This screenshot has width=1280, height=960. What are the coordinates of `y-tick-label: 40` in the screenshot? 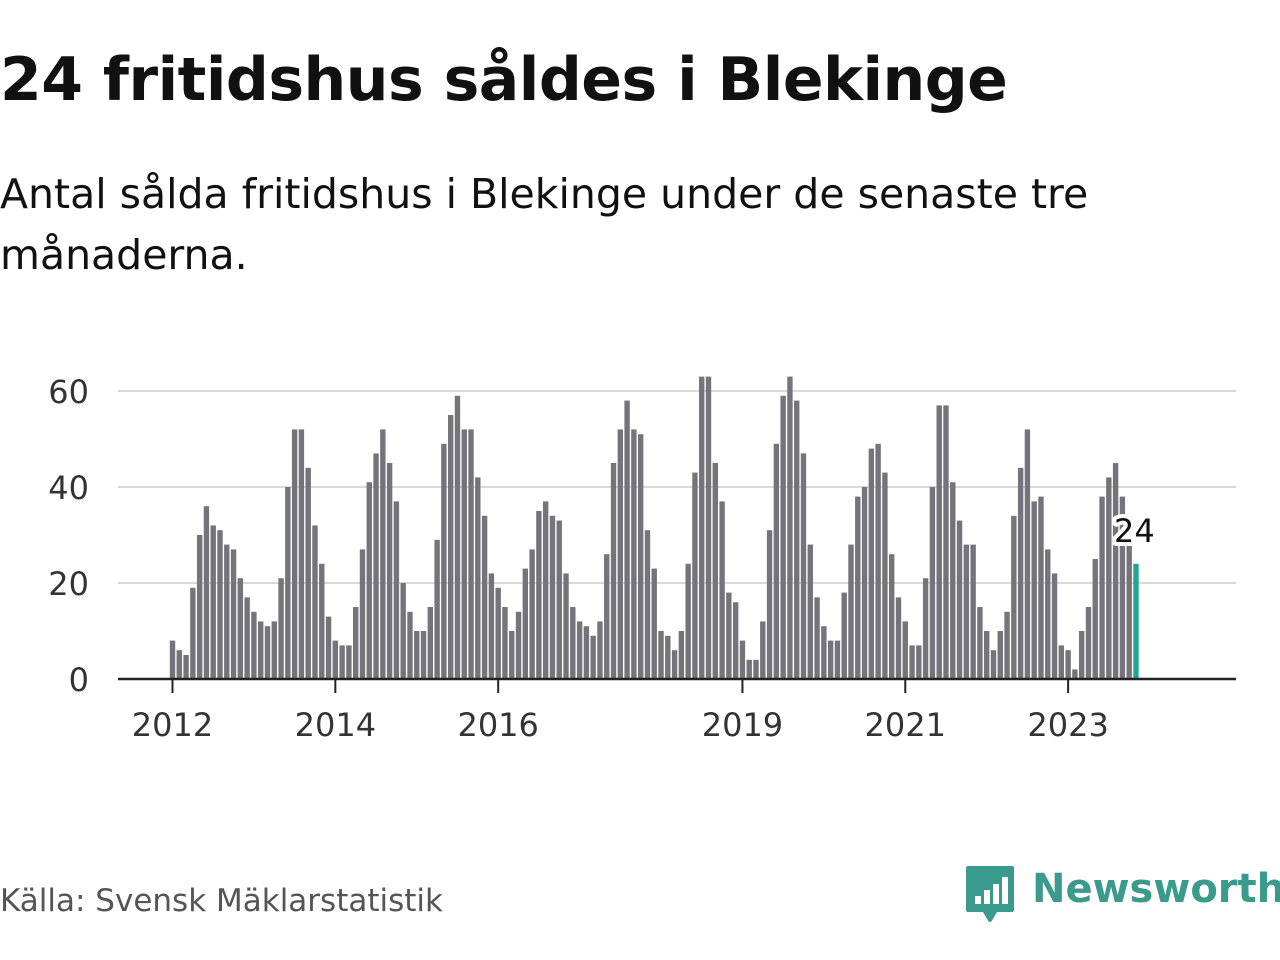 It's located at (68, 488).